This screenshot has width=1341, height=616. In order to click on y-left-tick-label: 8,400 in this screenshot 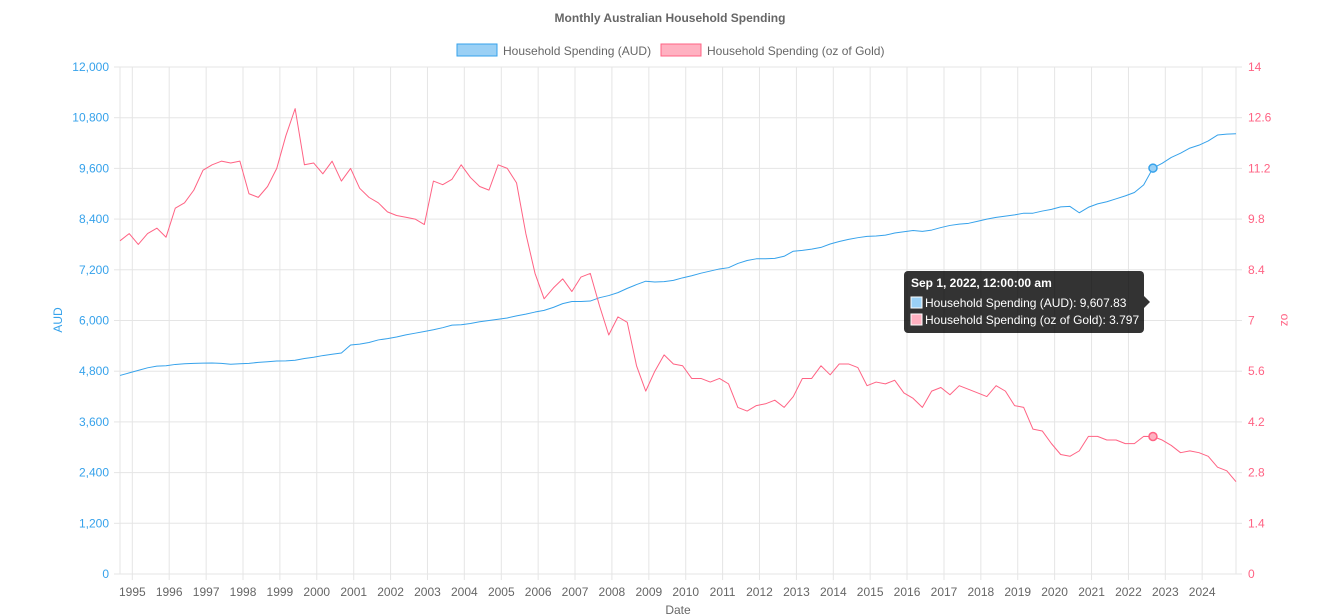, I will do `click(94, 219)`.